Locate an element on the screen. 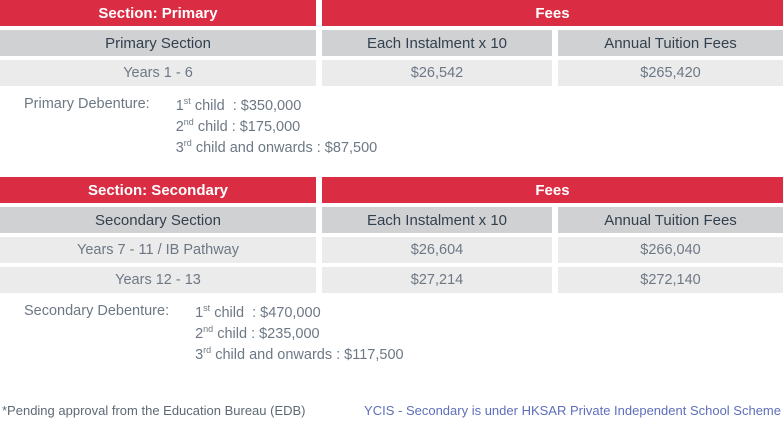  secondary-row2-years-label: Years 12 - 13 is located at coordinates (158, 280).